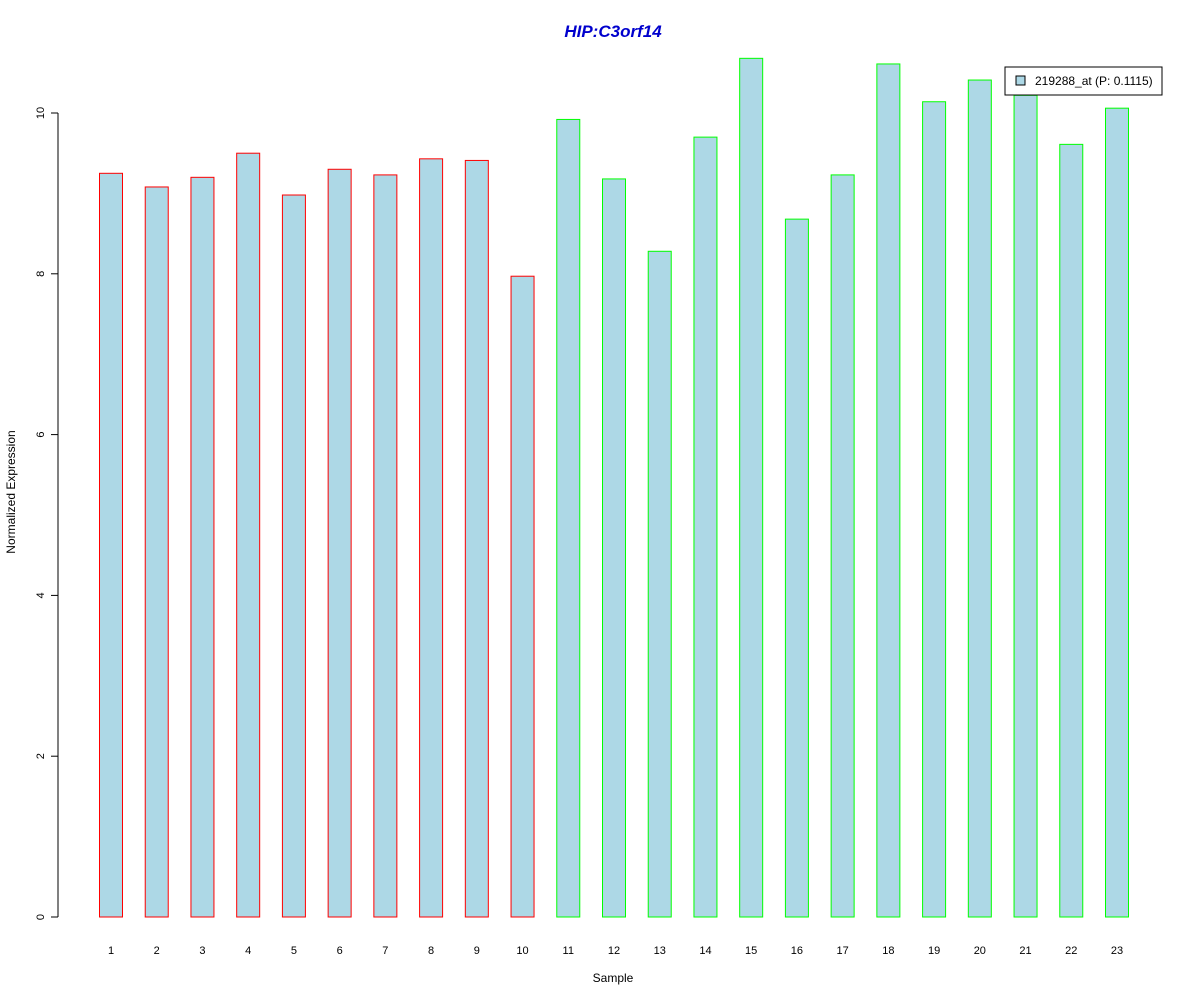  Describe the element at coordinates (934, 951) in the screenshot. I see `x-tick-label: 19` at that location.